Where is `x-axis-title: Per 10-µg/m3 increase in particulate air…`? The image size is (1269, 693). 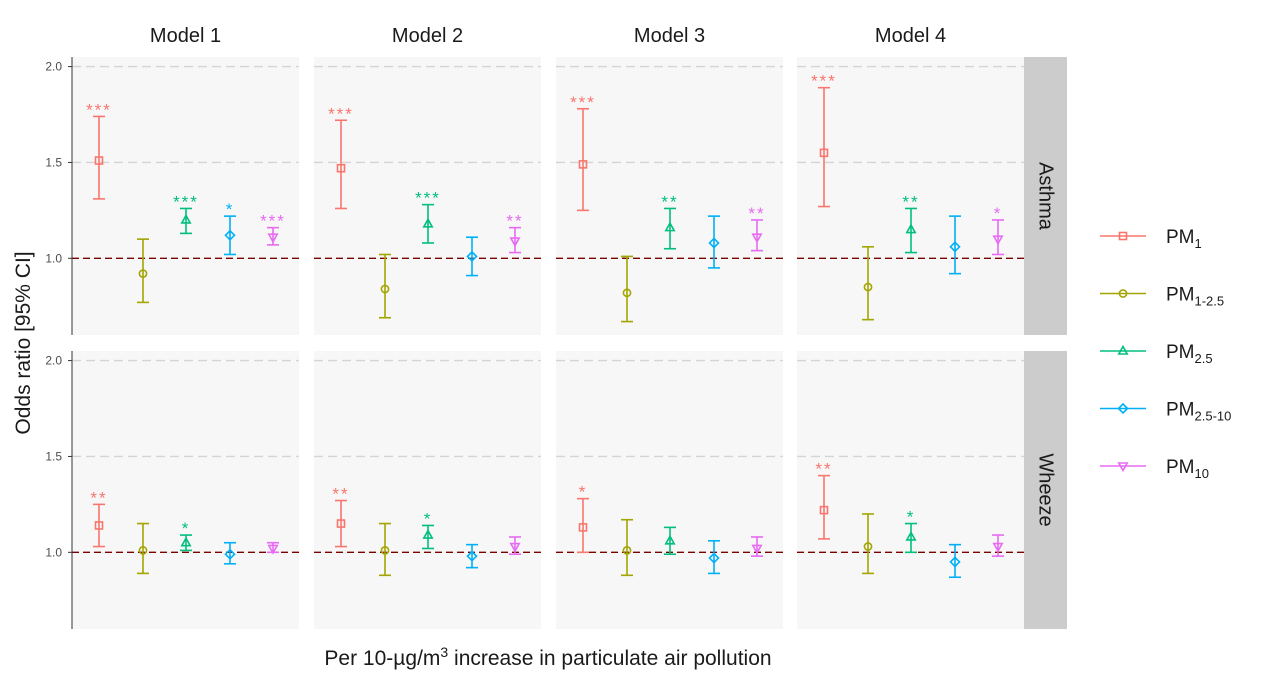 x-axis-title: Per 10-µg/m3 increase in particulate air… is located at coordinates (547, 657).